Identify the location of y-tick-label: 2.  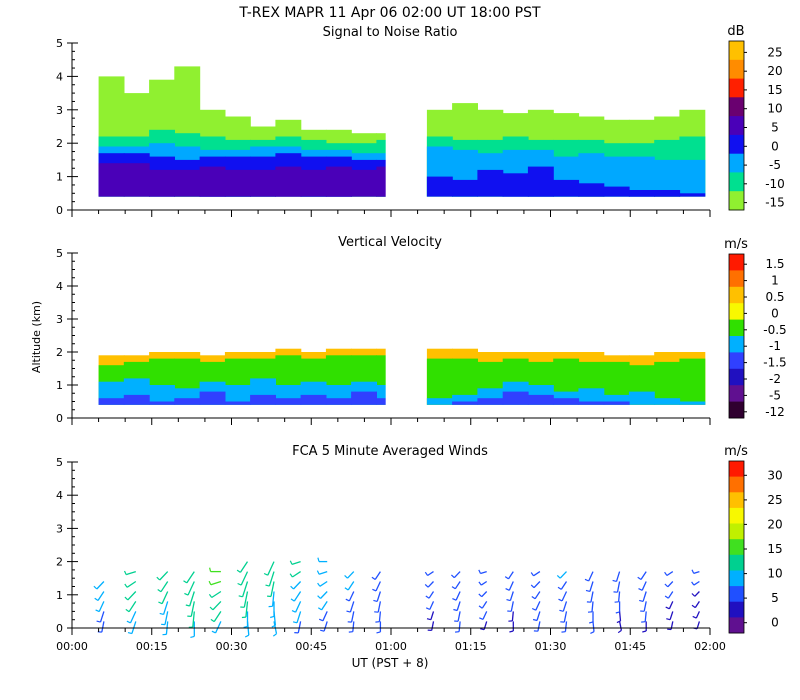
(59, 352).